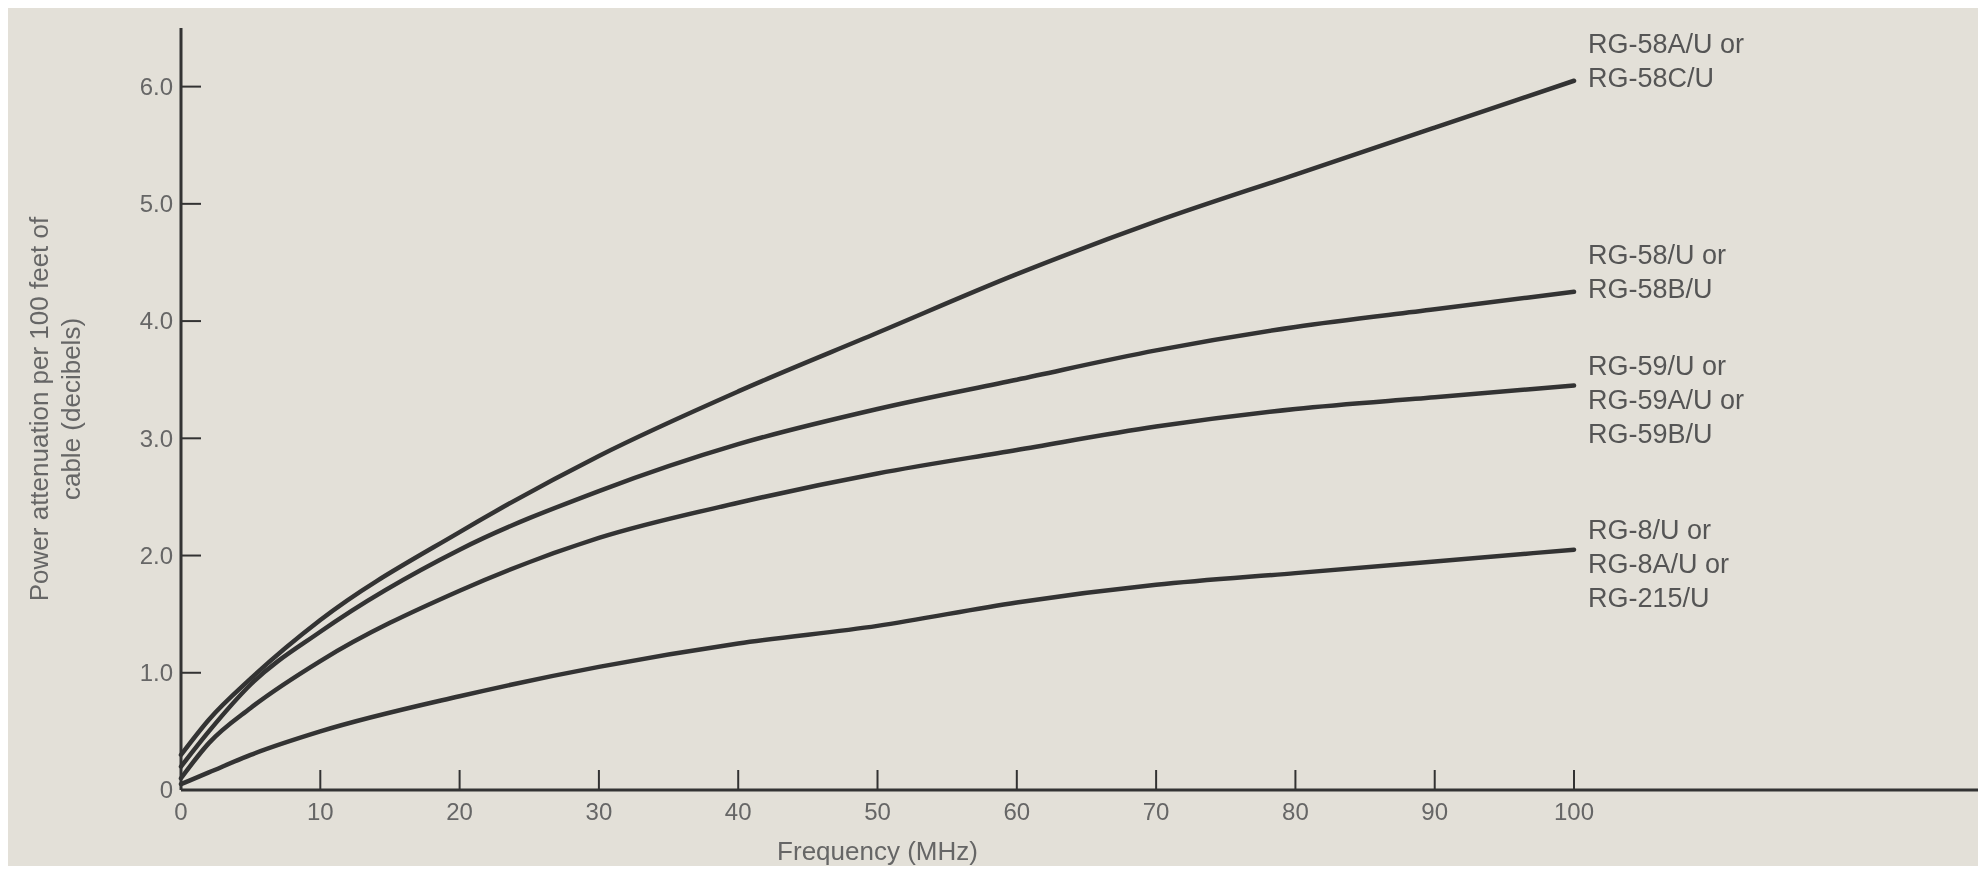  Describe the element at coordinates (1574, 811) in the screenshot. I see `x-tick-label: 100` at that location.